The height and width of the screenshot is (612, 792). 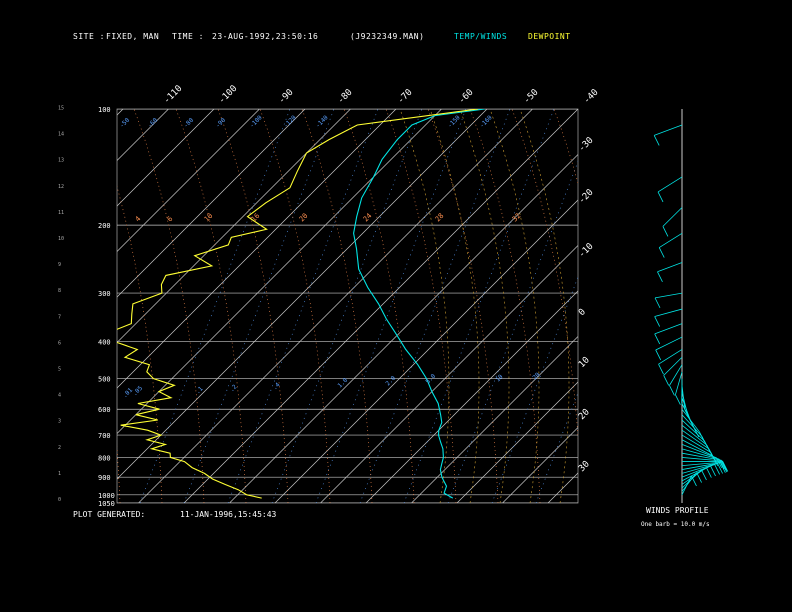 What do you see at coordinates (124, 123) in the screenshot?
I see `dry-adiabat-label: -50` at bounding box center [124, 123].